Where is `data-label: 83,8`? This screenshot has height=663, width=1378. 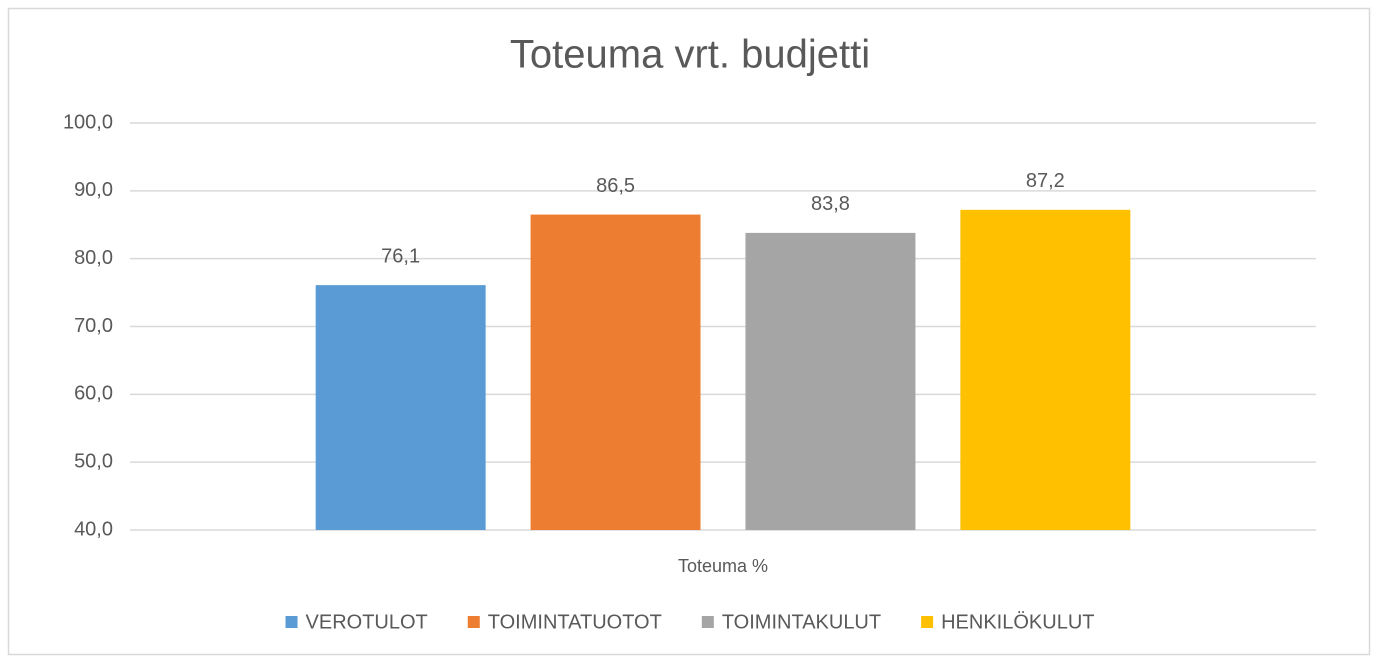 data-label: 83,8 is located at coordinates (830, 204).